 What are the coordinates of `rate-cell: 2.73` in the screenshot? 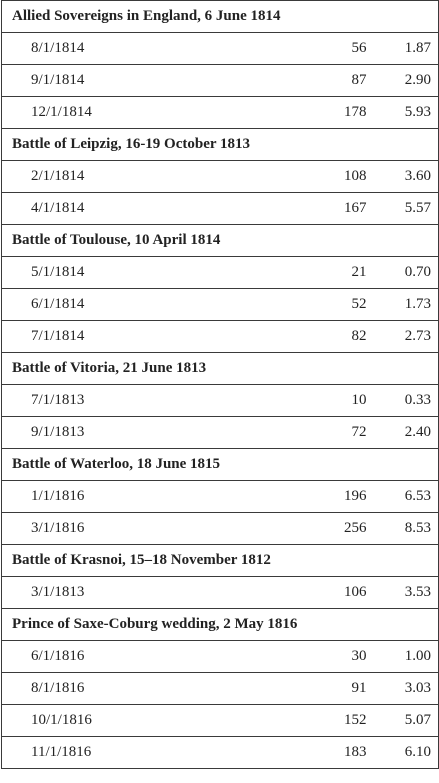 It's located at (404, 336).